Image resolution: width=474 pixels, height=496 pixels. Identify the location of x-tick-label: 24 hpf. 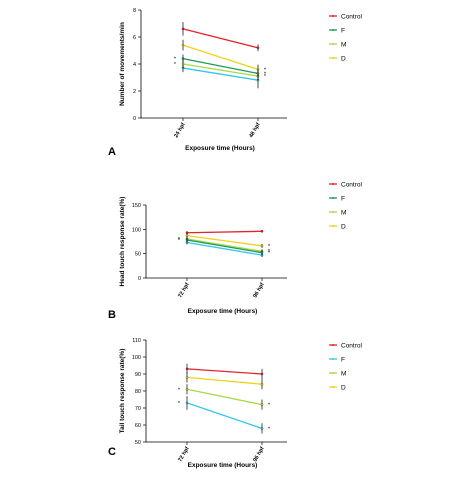
(179, 130).